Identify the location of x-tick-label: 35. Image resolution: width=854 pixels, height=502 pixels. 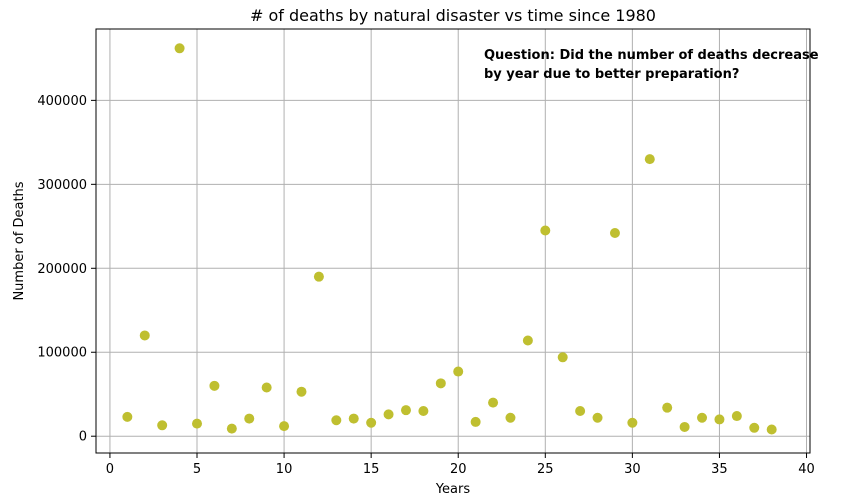
(719, 469).